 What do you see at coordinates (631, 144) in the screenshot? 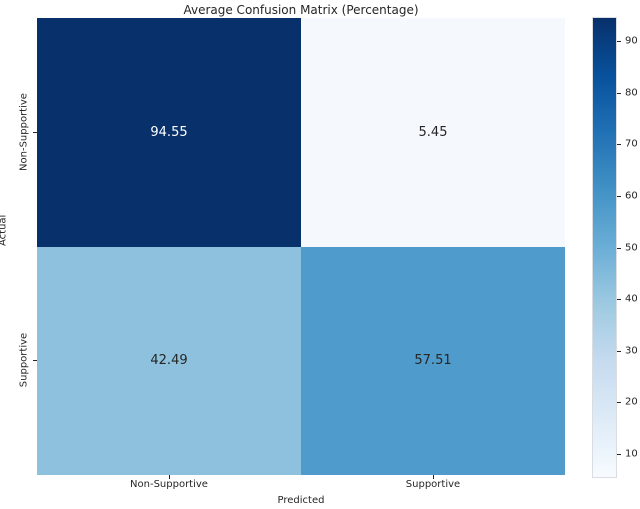
I see `colorbar-tick-label: 70` at bounding box center [631, 144].